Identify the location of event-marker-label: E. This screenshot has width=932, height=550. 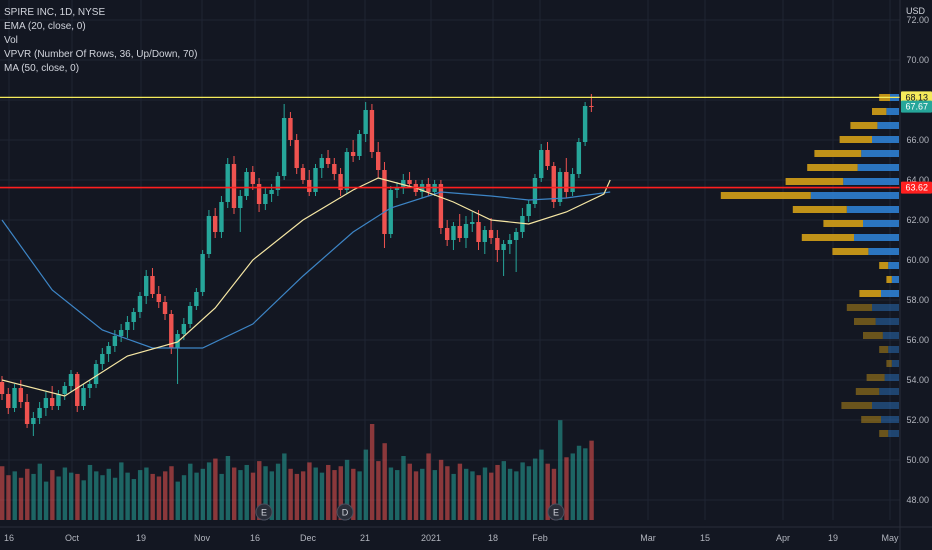
(264, 513).